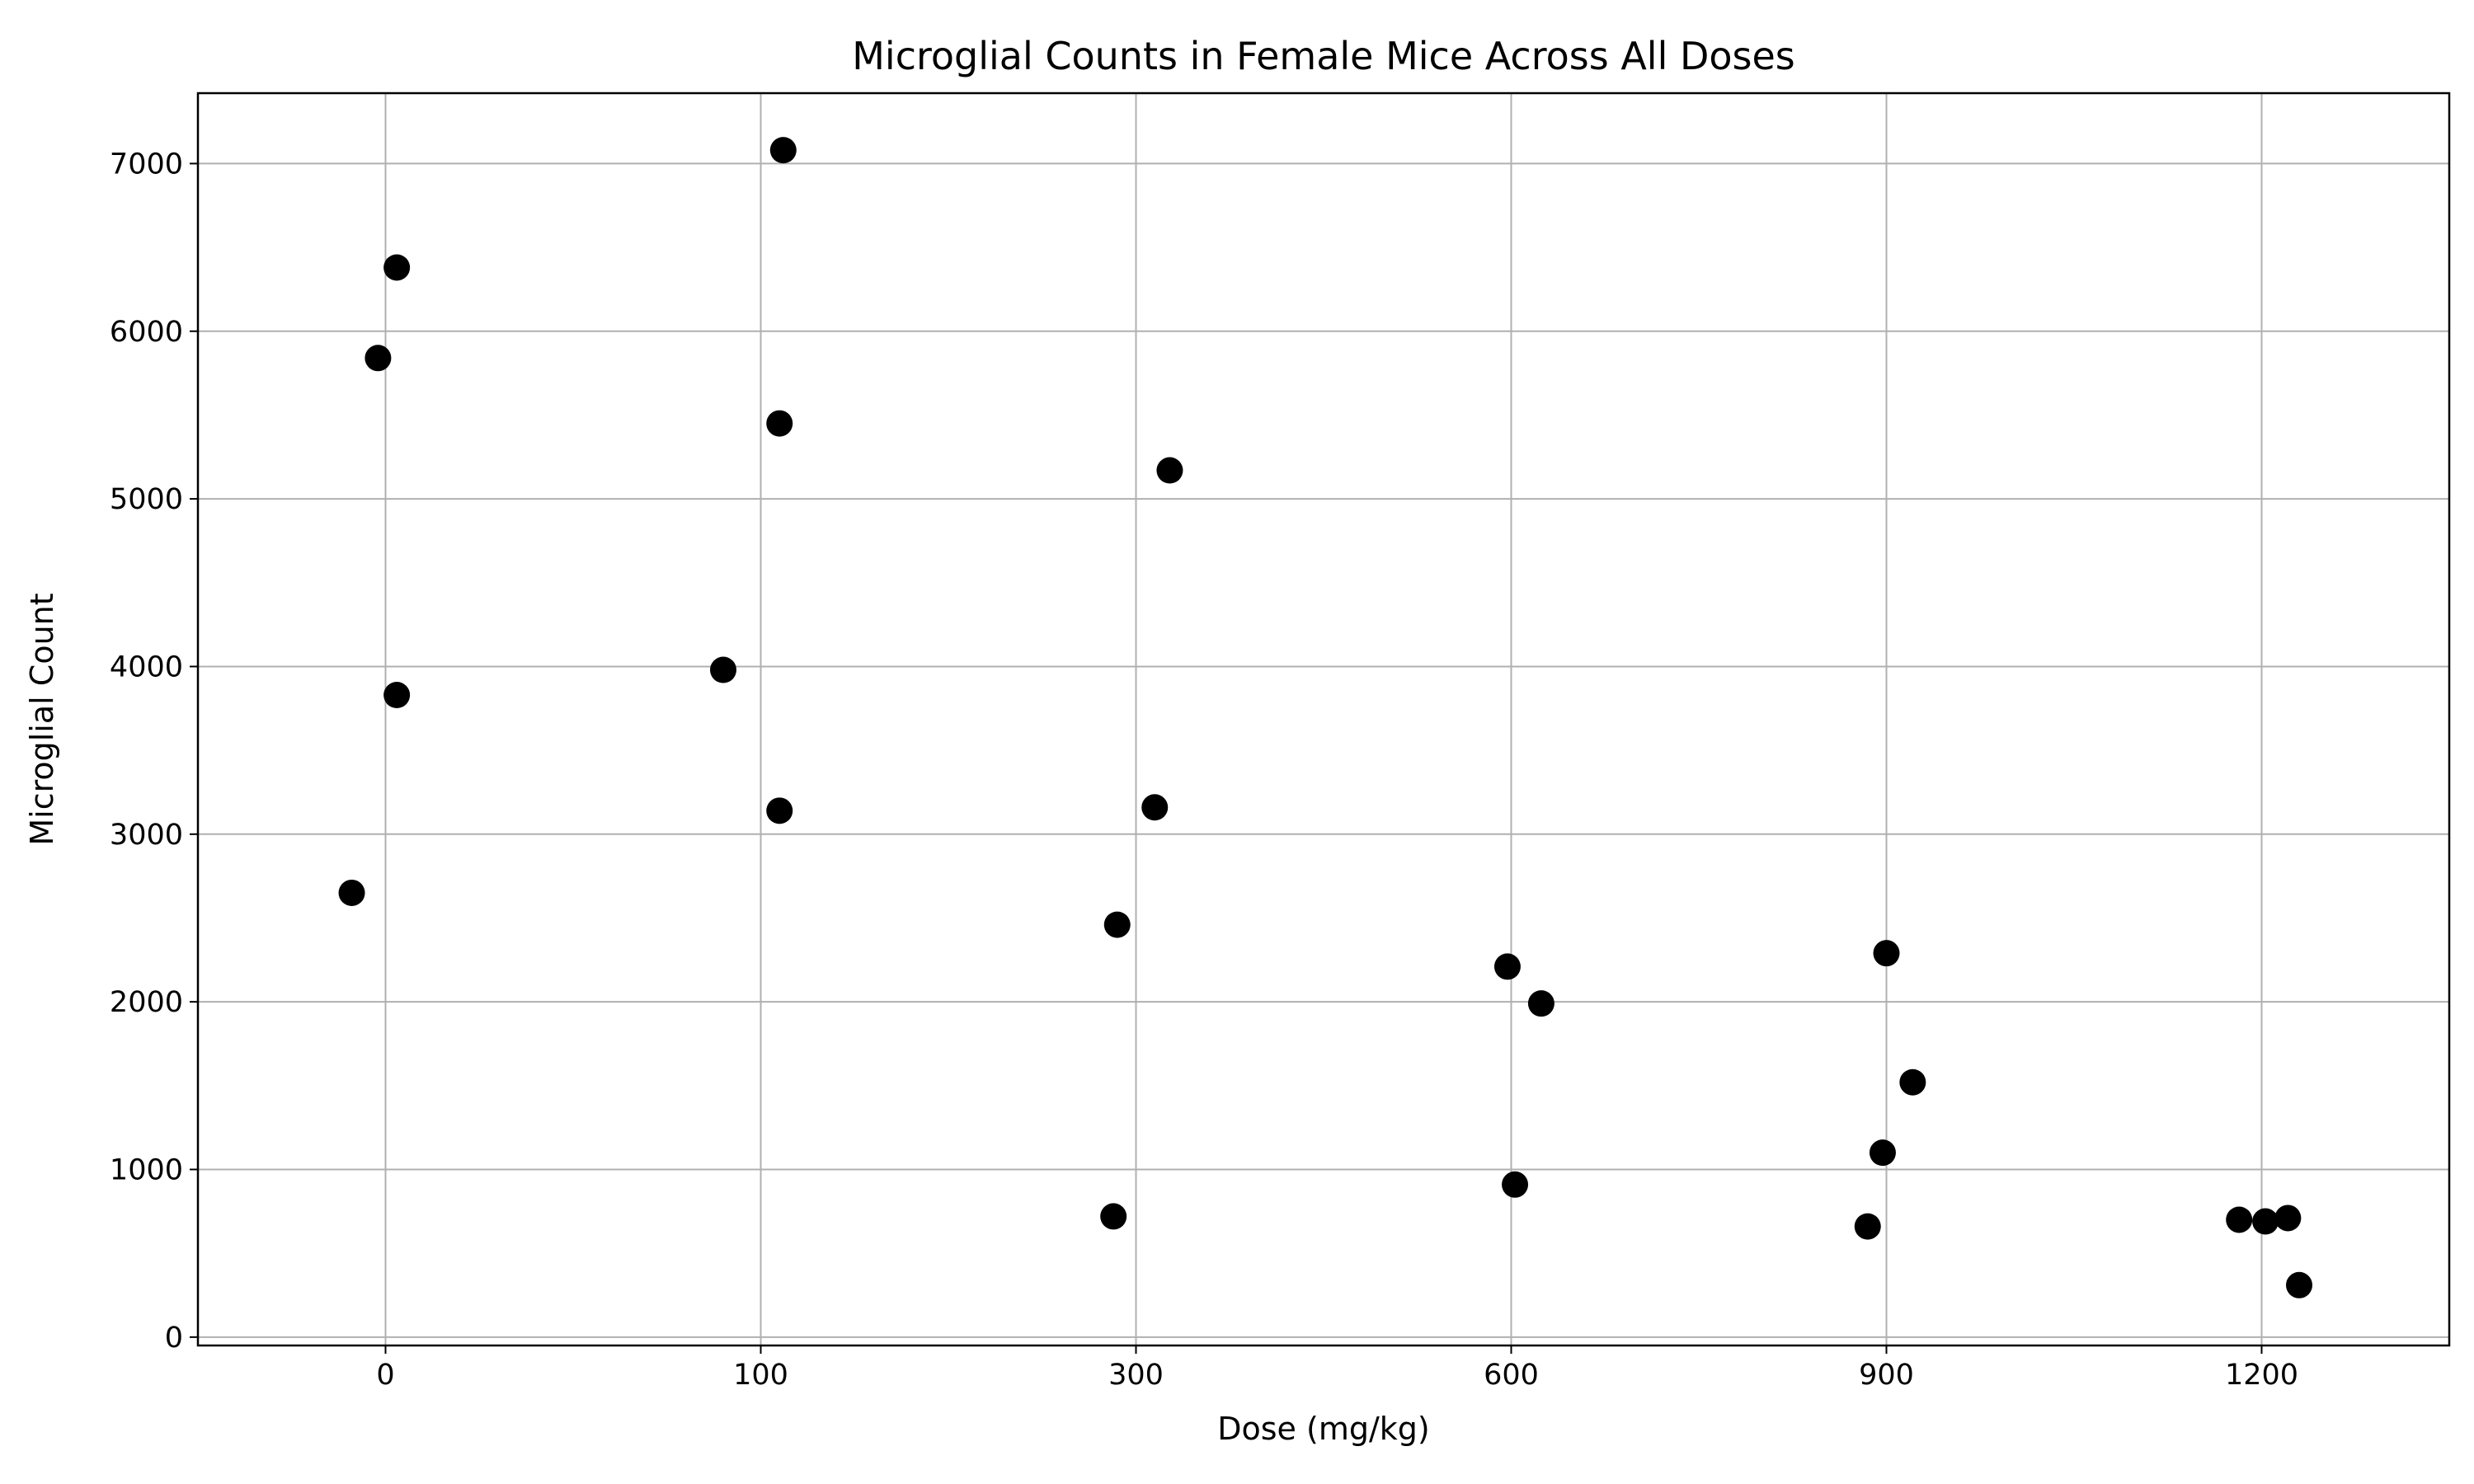 The image size is (2474, 1484). Describe the element at coordinates (385, 1375) in the screenshot. I see `x-tick-label: 0` at that location.